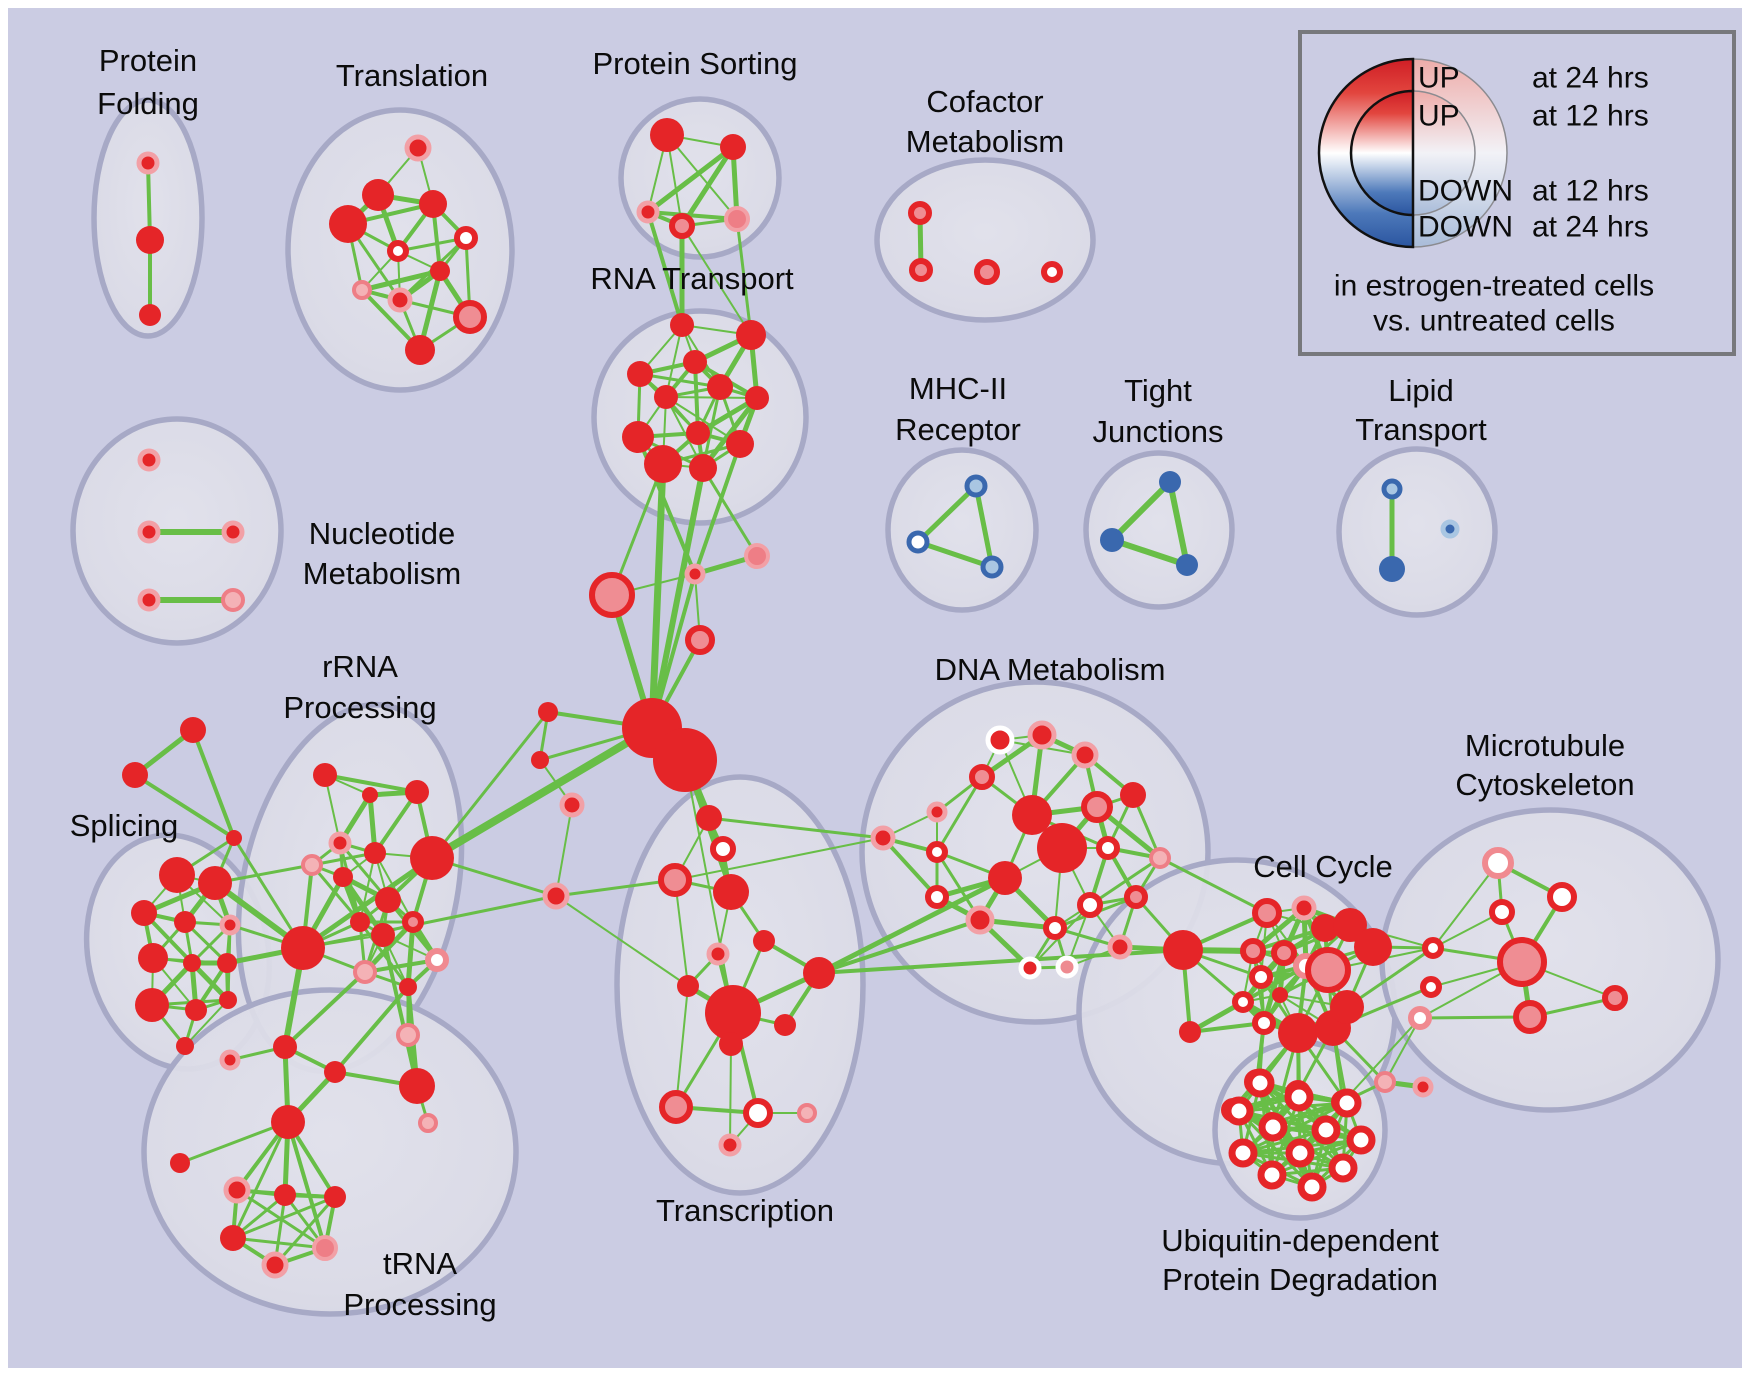  Describe the element at coordinates (490, 785) in the screenshot. I see `edge-link-hub-rrna-processing` at that location.